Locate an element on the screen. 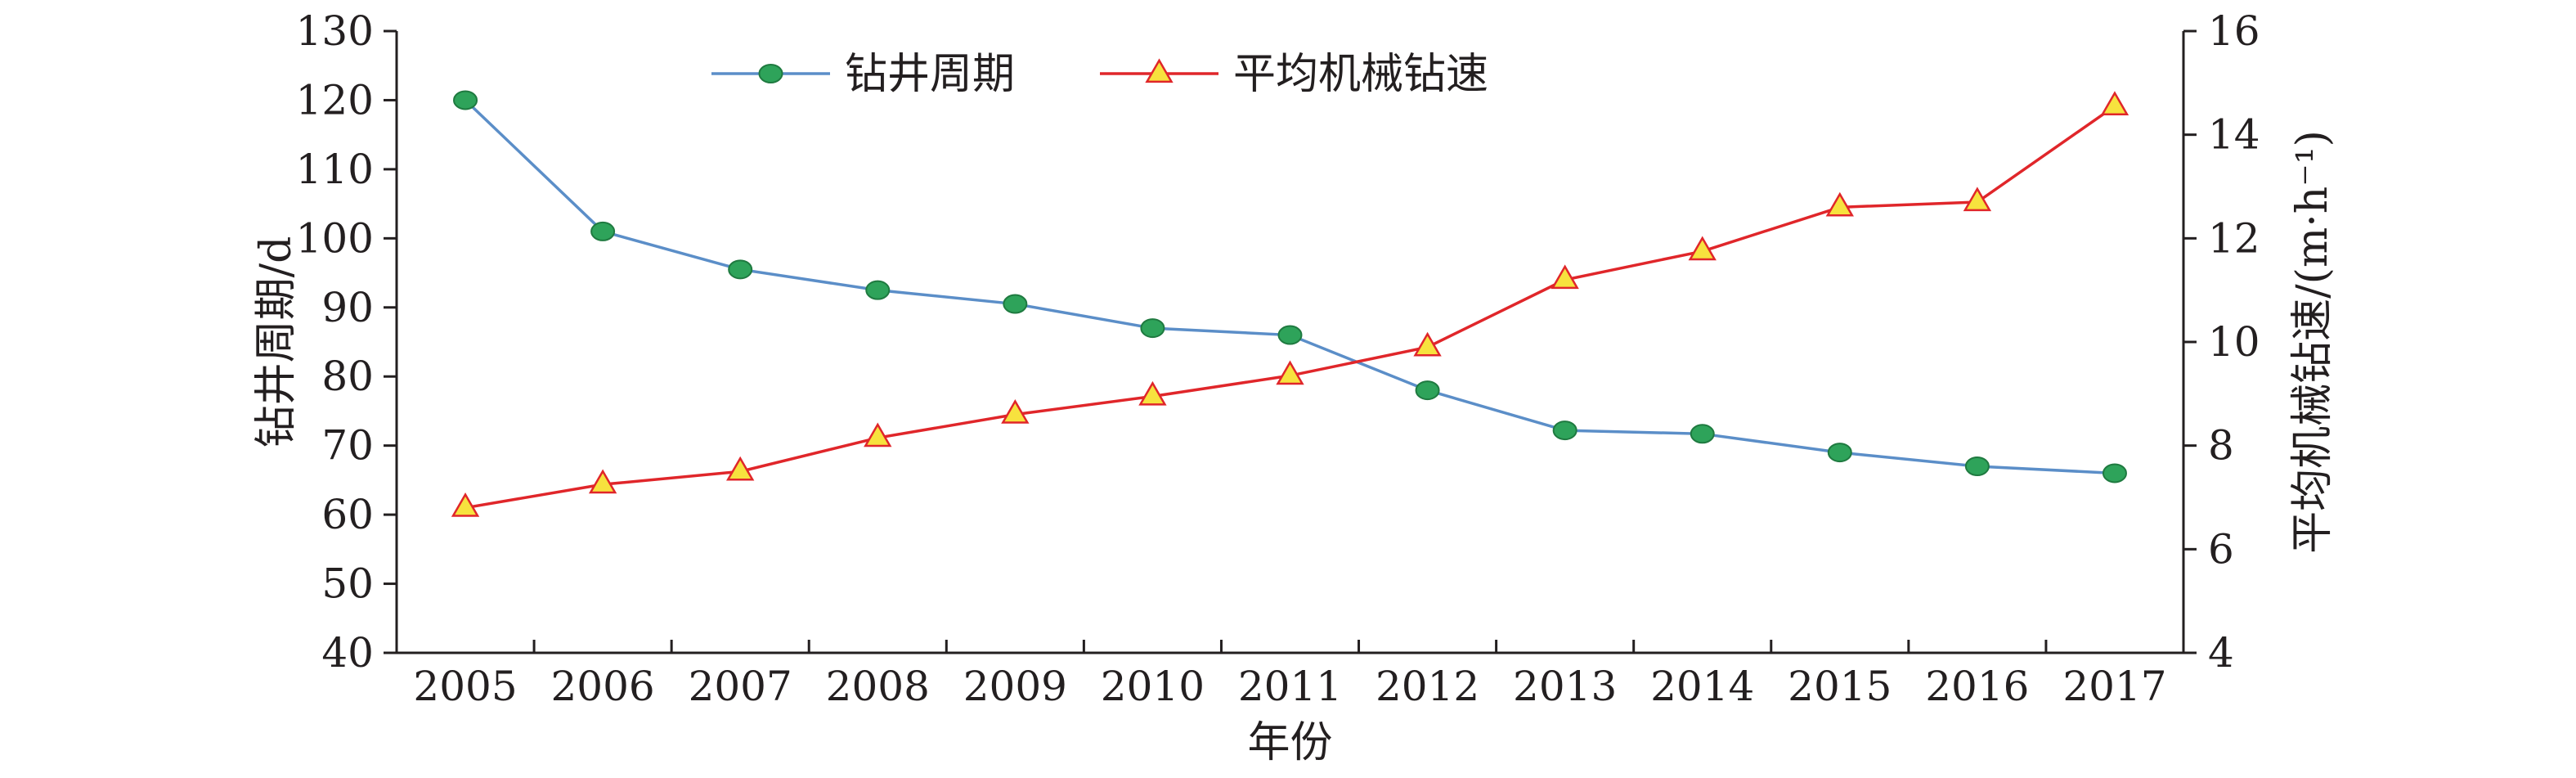  x-axis-tick-label: 2005 is located at coordinates (465, 686).